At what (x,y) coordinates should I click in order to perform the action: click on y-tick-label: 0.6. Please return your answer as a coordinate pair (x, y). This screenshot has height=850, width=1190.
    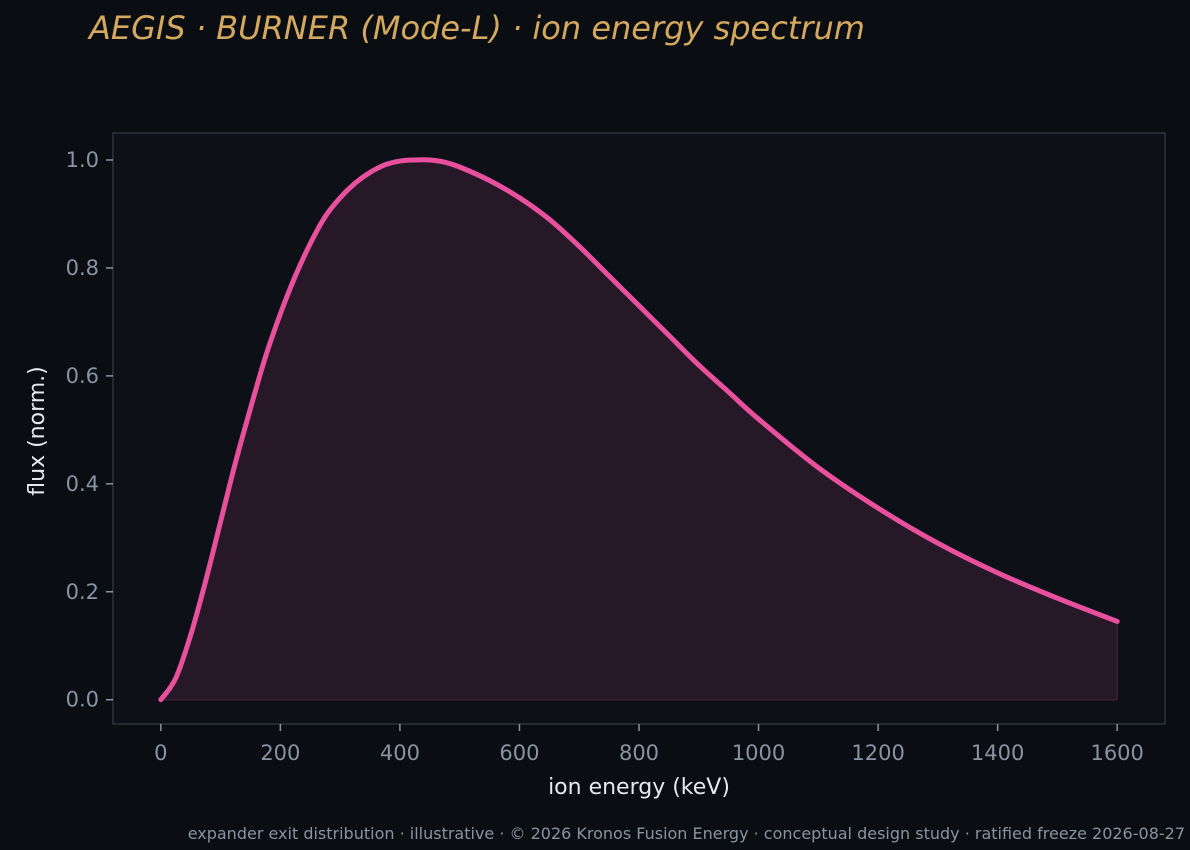
    Looking at the image, I should click on (82, 376).